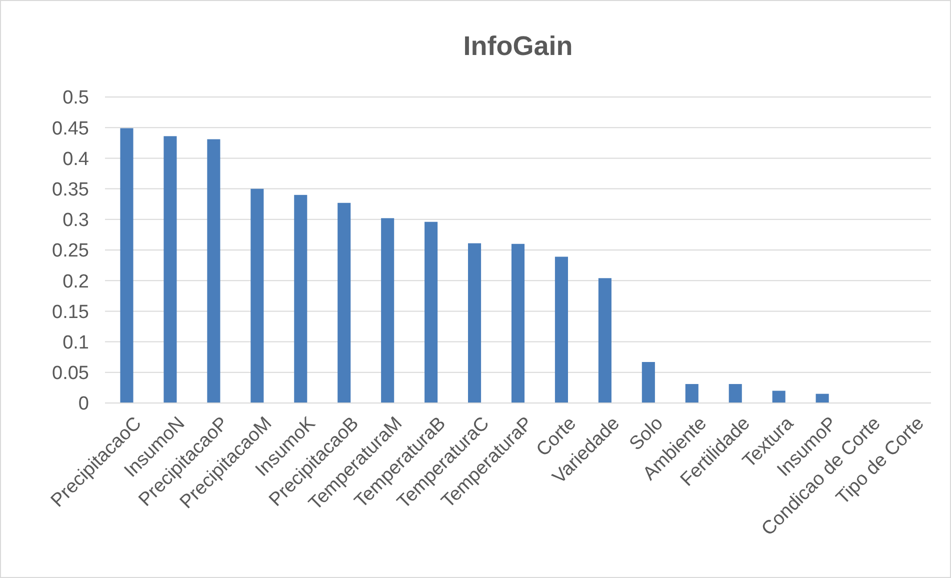  What do you see at coordinates (75, 343) in the screenshot?
I see `y-tick-label: 0.1` at bounding box center [75, 343].